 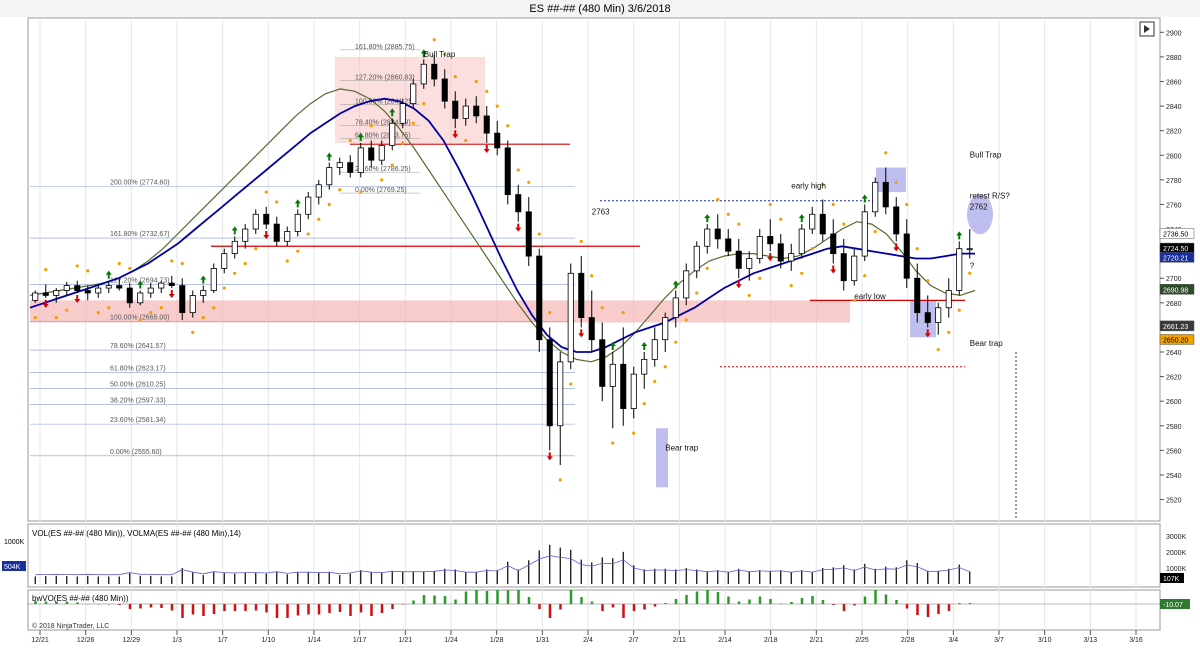 What do you see at coordinates (980, 214) in the screenshot?
I see `target-ellipse` at bounding box center [980, 214].